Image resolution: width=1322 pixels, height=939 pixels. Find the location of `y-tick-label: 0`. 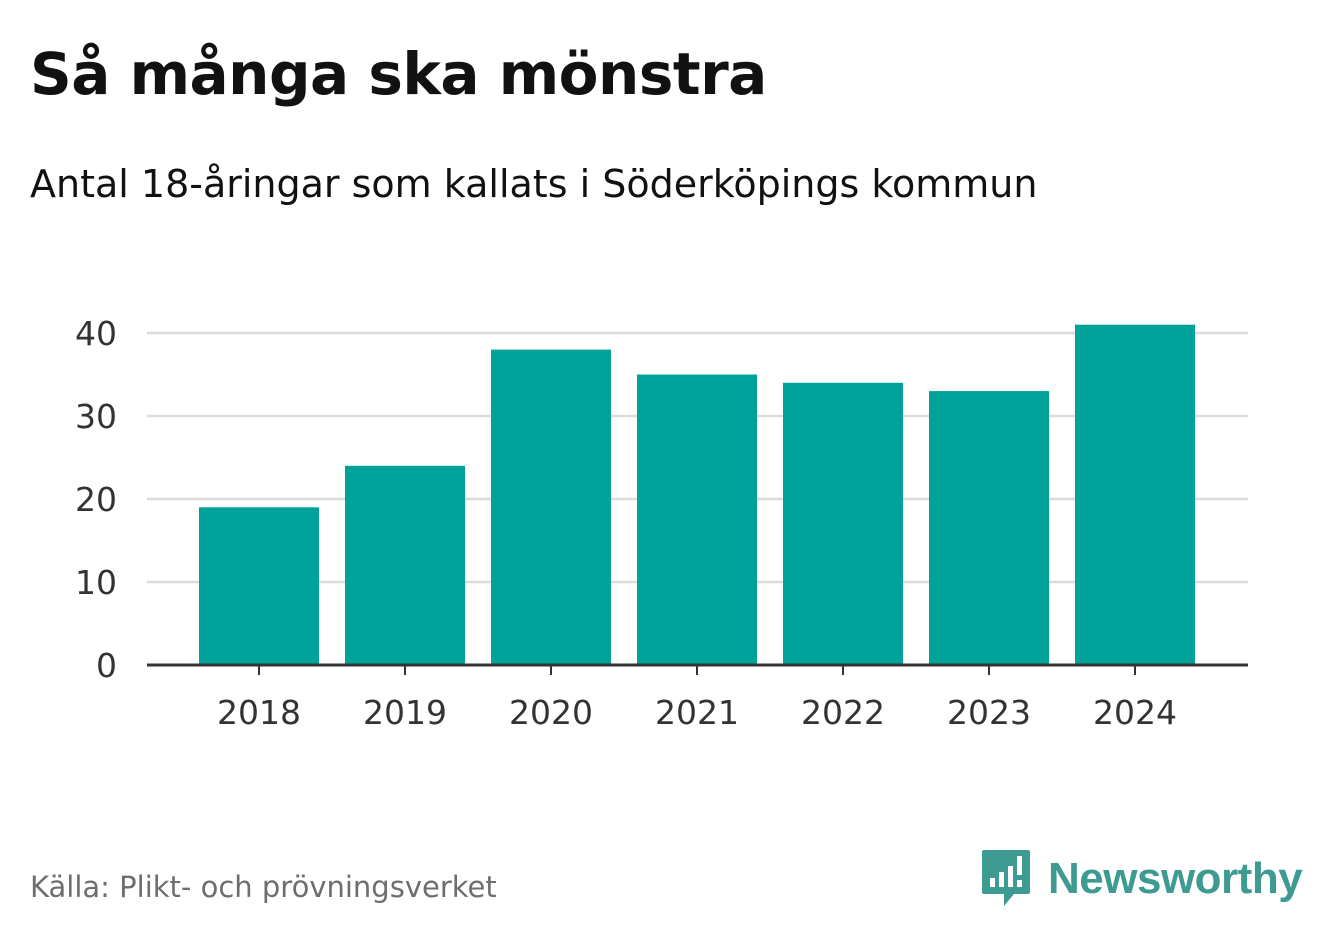

y-tick-label: 0 is located at coordinates (106, 665).